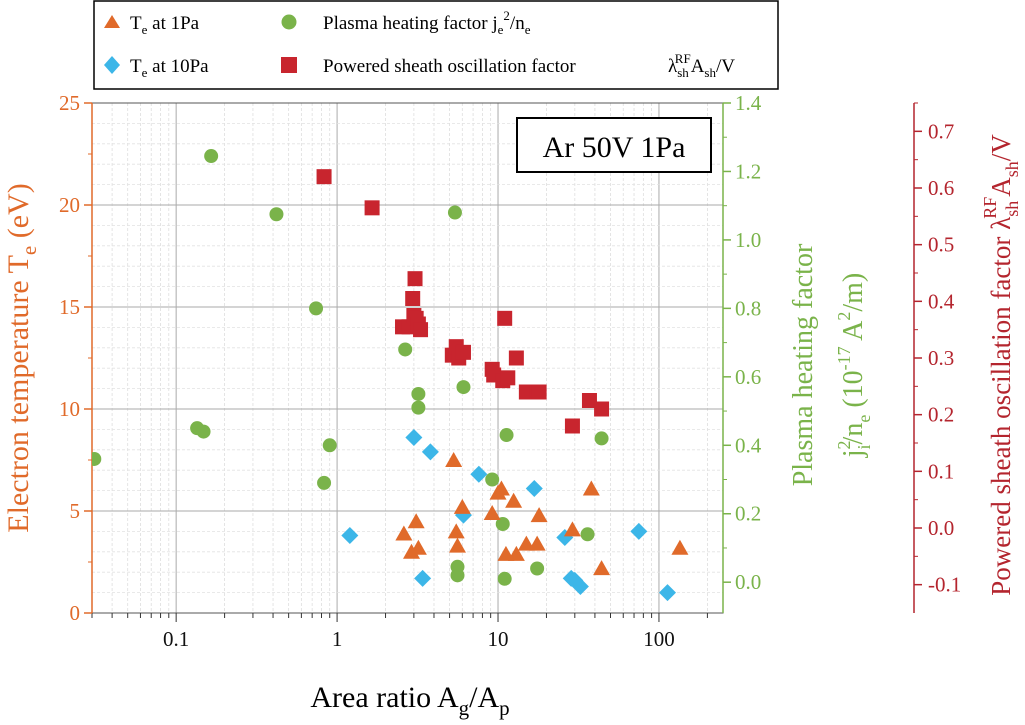  What do you see at coordinates (614, 147) in the screenshot?
I see `annotation-text: Ar 50V 1Pa` at bounding box center [614, 147].